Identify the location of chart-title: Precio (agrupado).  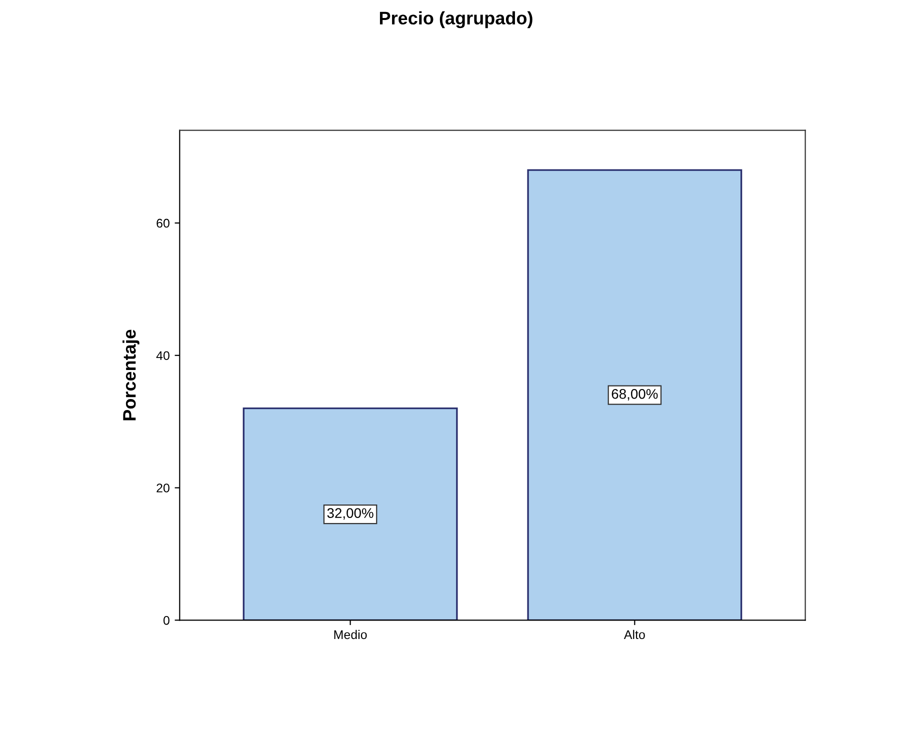
(456, 19).